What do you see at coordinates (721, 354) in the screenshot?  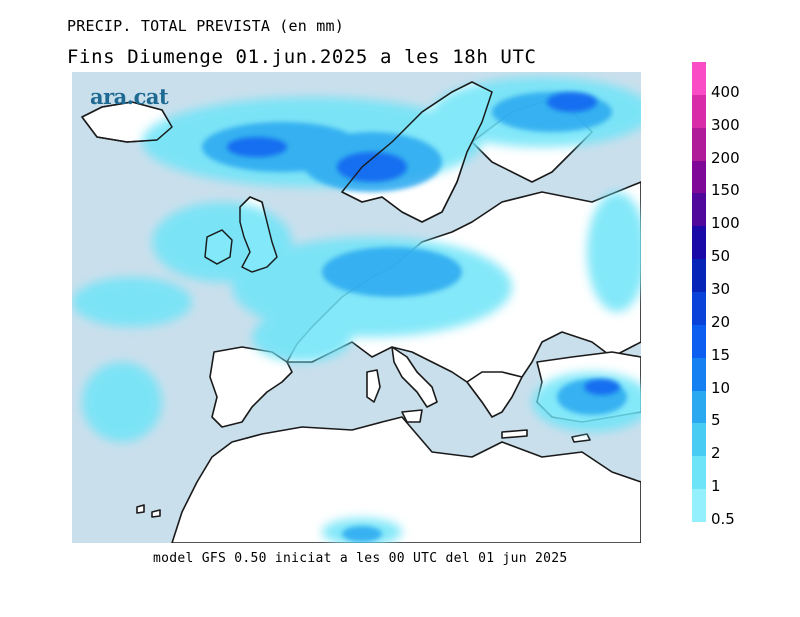 I see `legend-label-15: 15` at bounding box center [721, 354].